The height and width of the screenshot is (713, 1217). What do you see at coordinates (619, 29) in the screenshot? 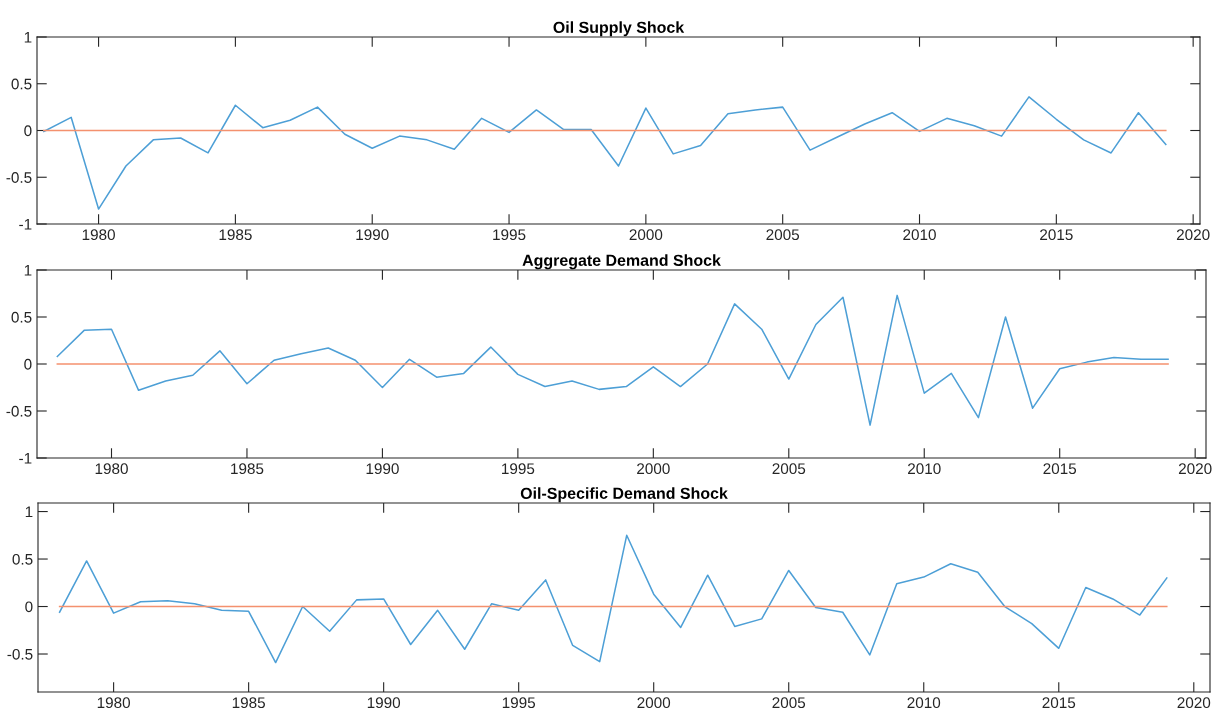
I see `chart-title: Oil Supply Shock` at bounding box center [619, 29].